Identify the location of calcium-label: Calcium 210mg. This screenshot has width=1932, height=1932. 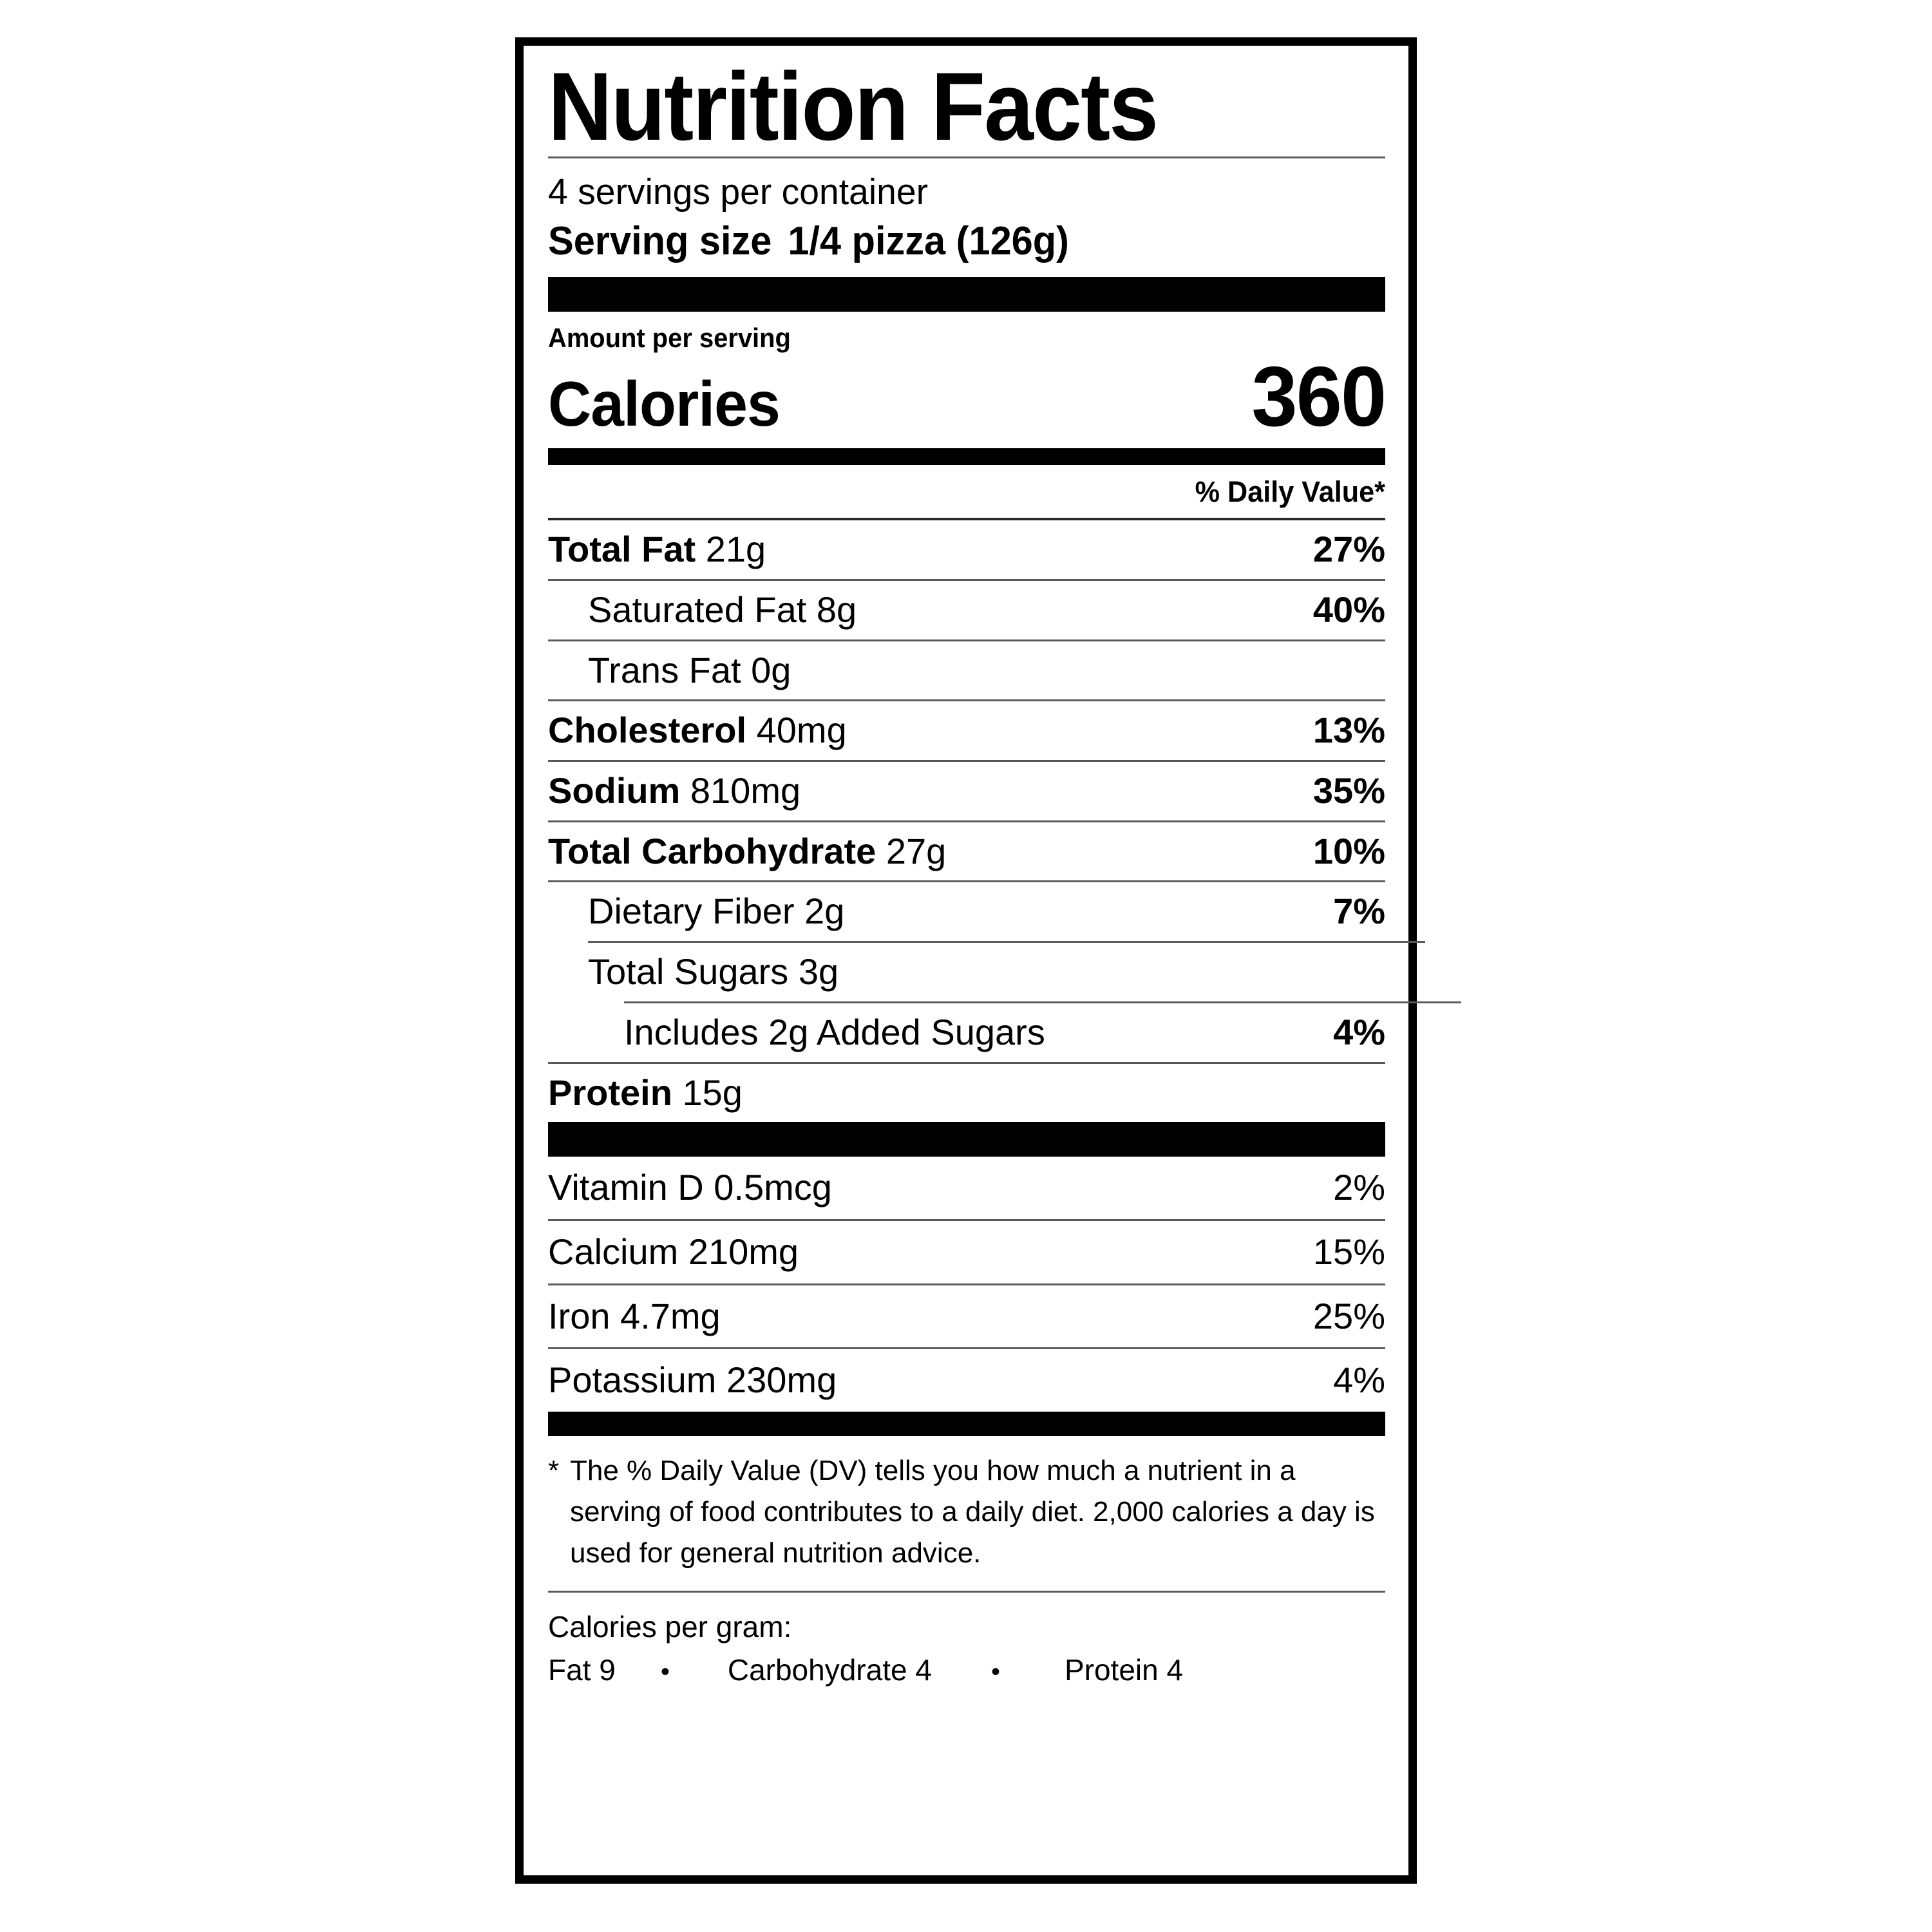
(674, 1252).